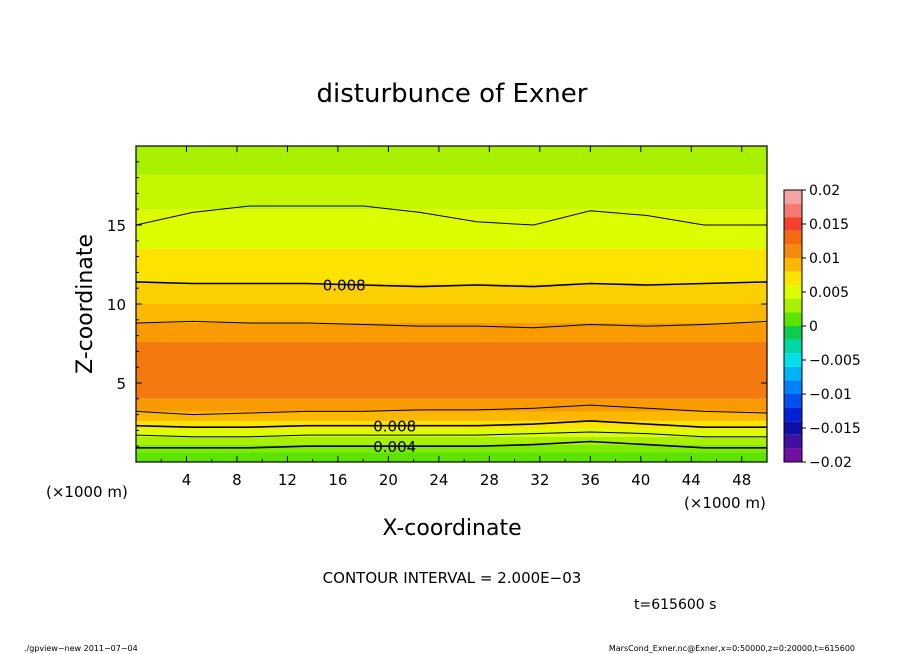  Describe the element at coordinates (452, 578) in the screenshot. I see `contour-interval-note: CONTOUR INTERVAL = 2.000E−03` at that location.